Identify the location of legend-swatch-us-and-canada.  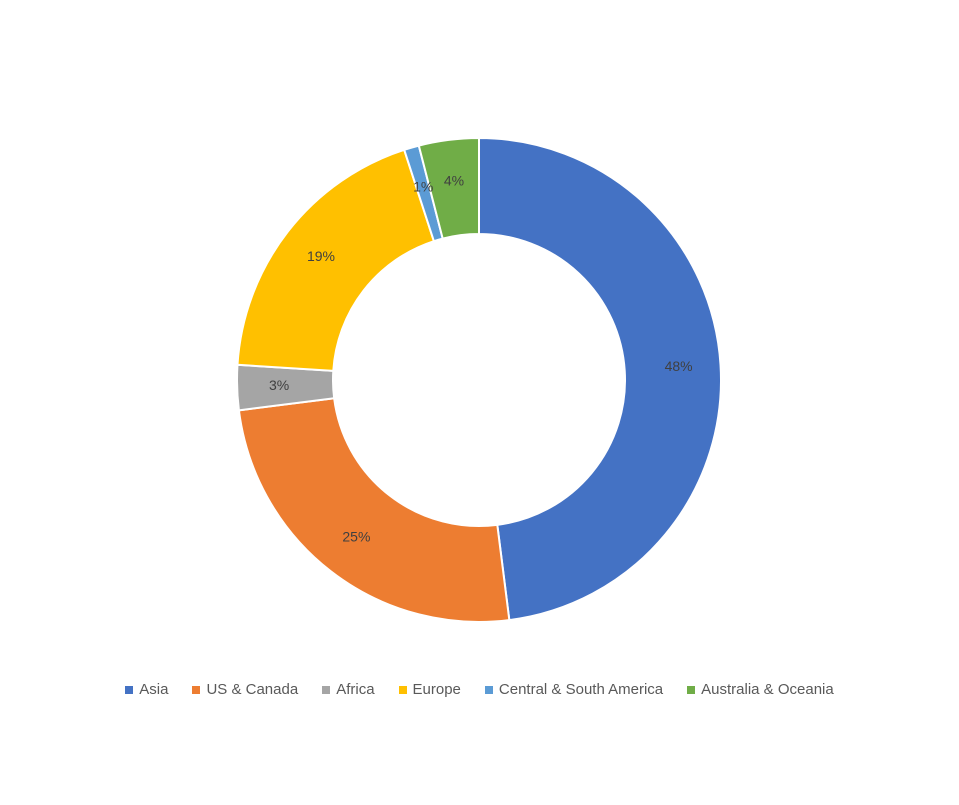
(196, 689).